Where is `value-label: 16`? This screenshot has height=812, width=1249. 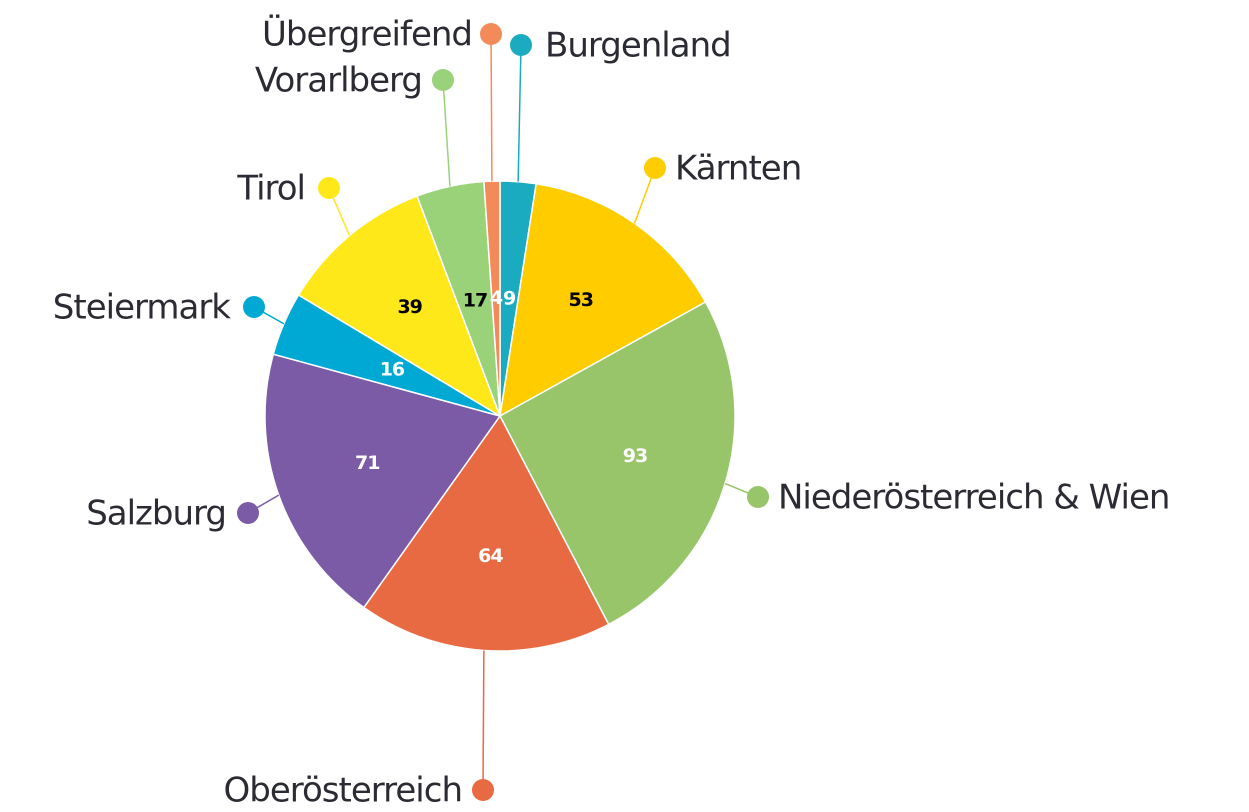 value-label: 16 is located at coordinates (392, 369).